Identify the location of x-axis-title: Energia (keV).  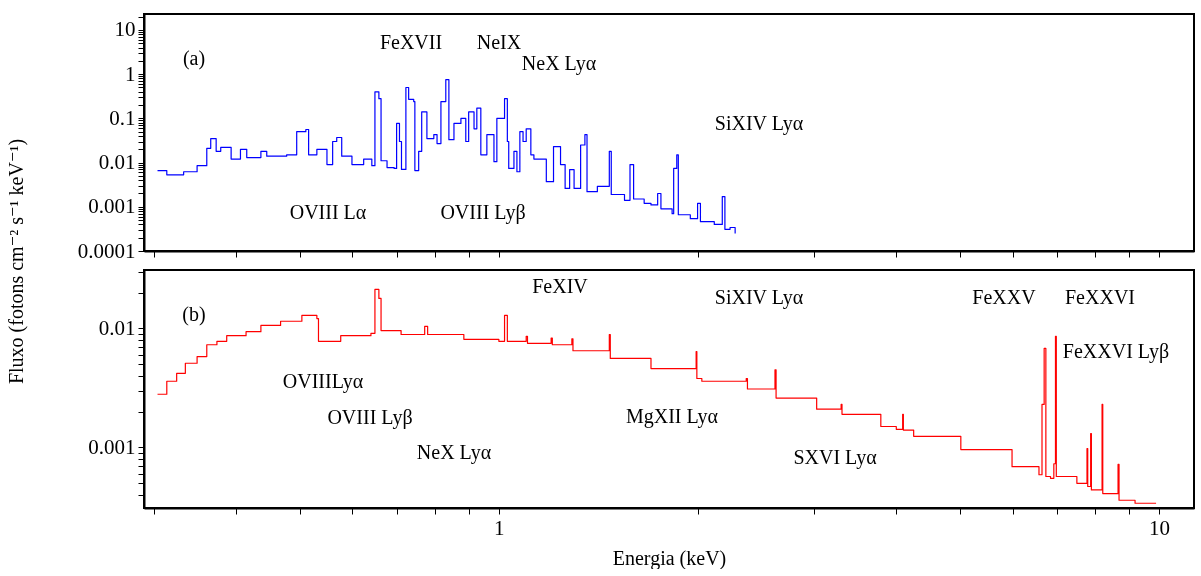
(669, 558).